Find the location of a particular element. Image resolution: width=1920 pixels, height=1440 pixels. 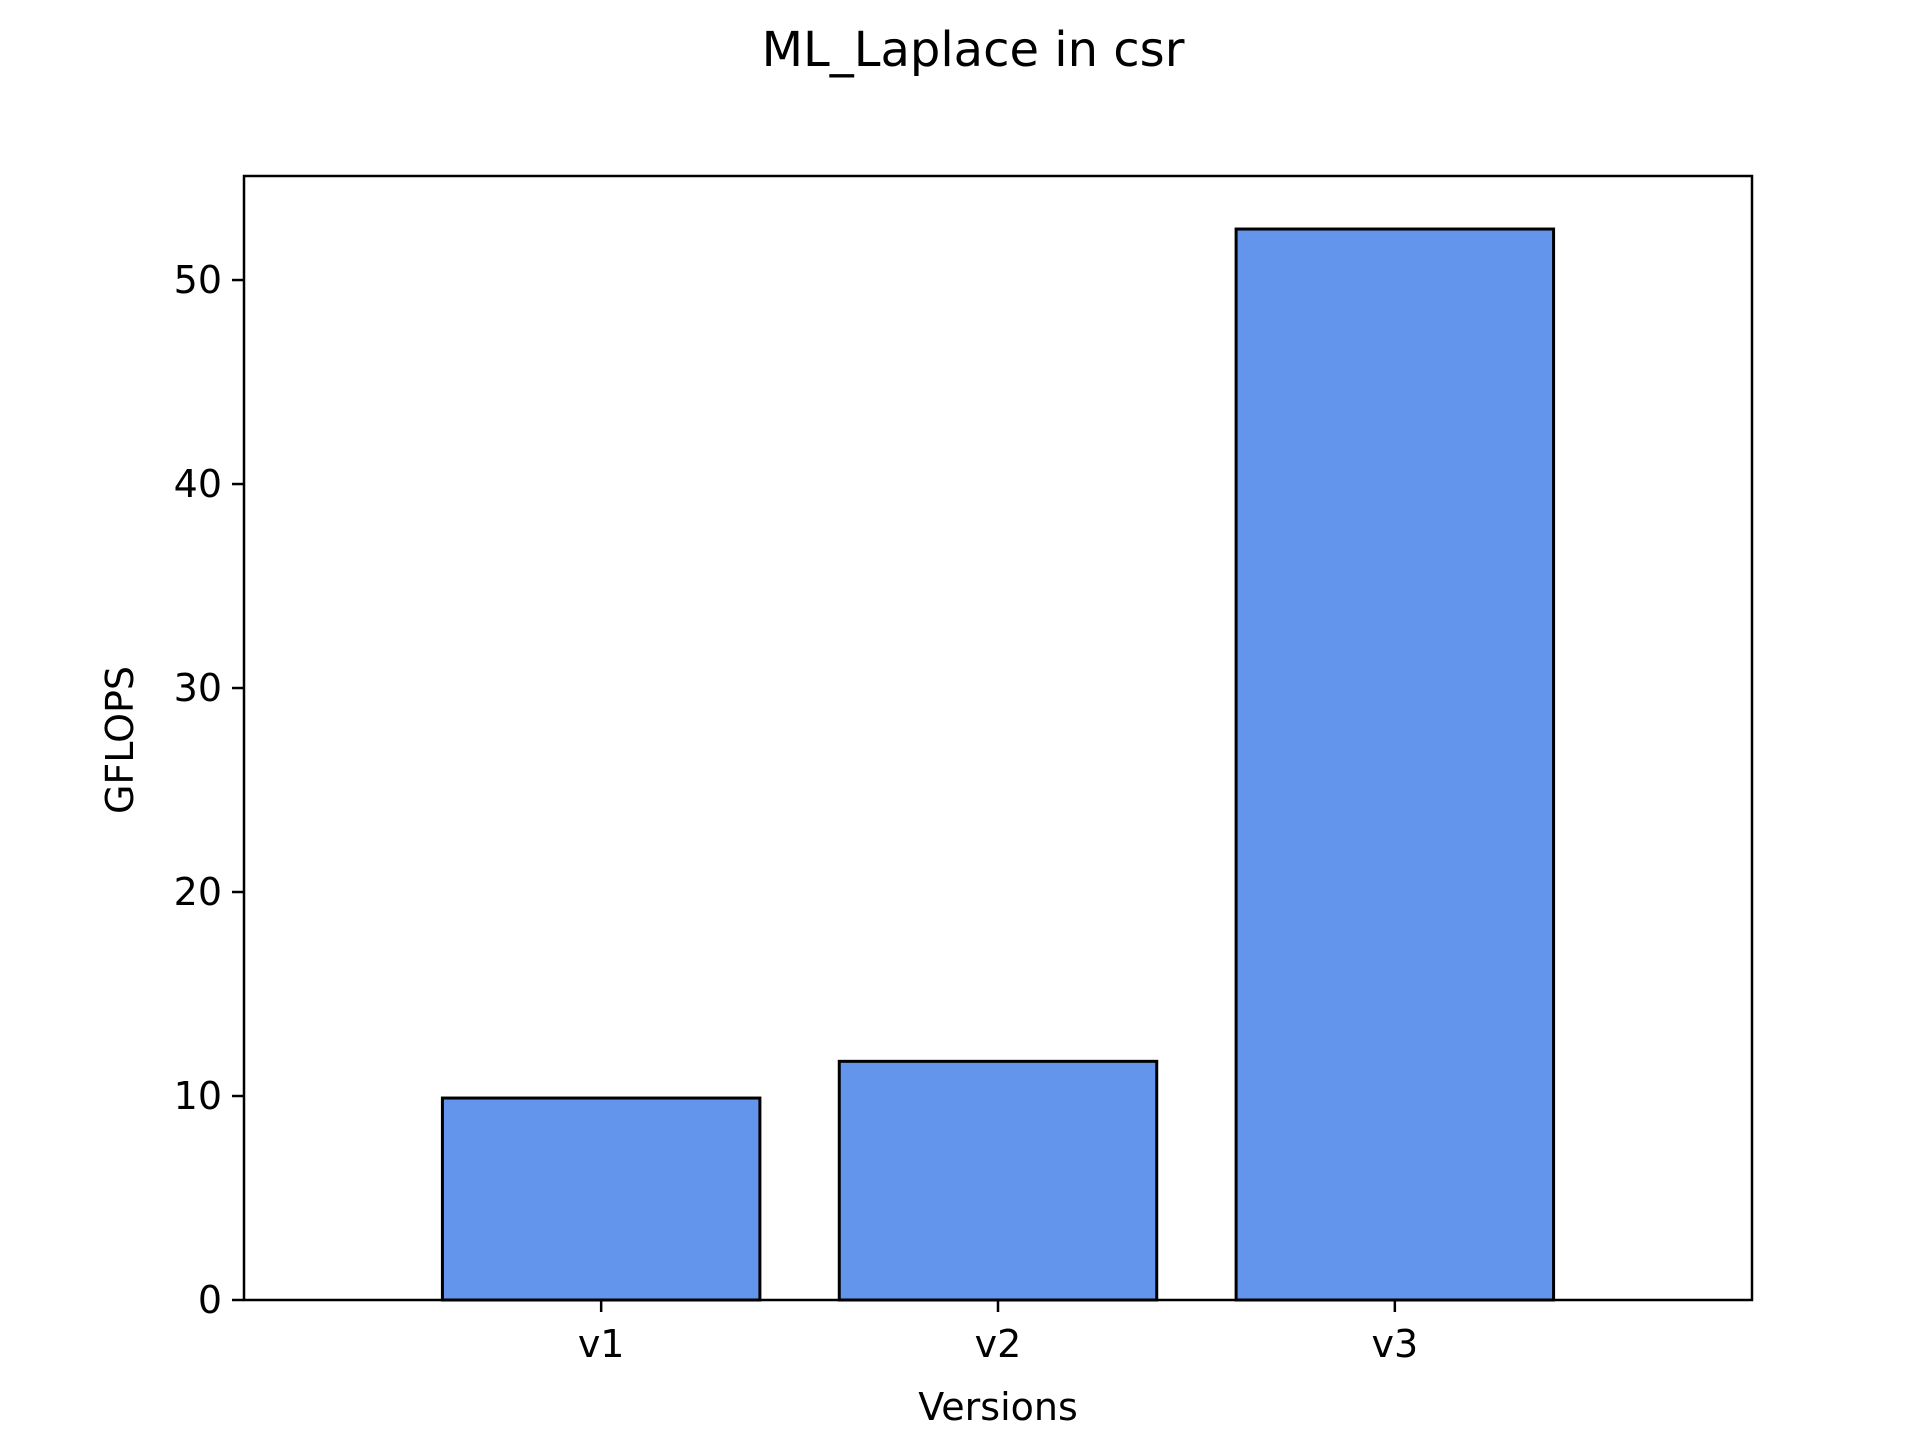

x-tick-label-v1: v1 is located at coordinates (601, 1344).